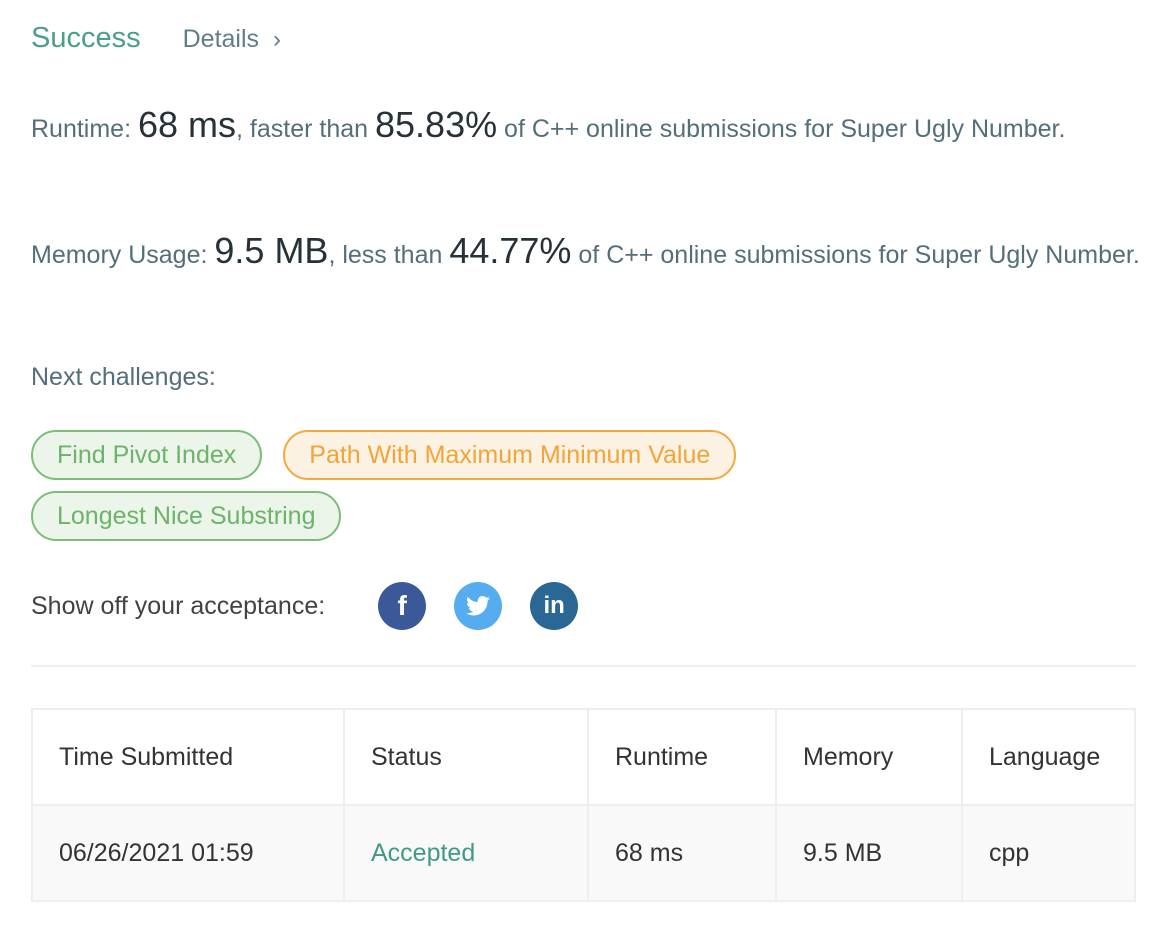 This screenshot has height=930, width=1164. What do you see at coordinates (554, 606) in the screenshot?
I see `linkedin-icon: in` at bounding box center [554, 606].